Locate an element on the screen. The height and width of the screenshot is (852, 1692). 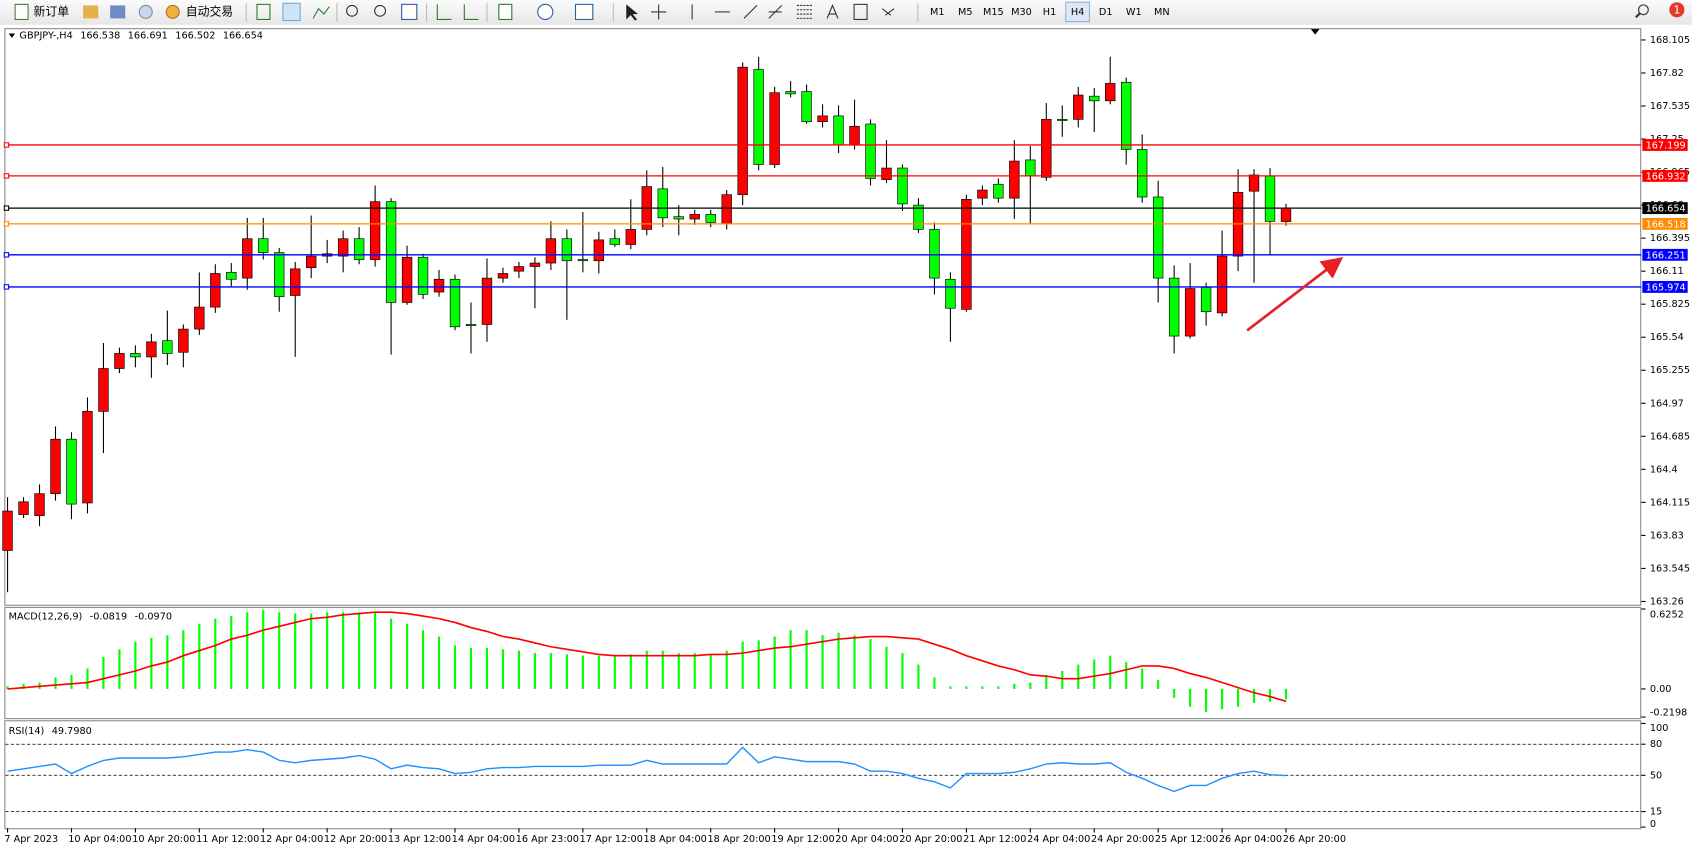
timeframe-button: M30 is located at coordinates (1021, 12).